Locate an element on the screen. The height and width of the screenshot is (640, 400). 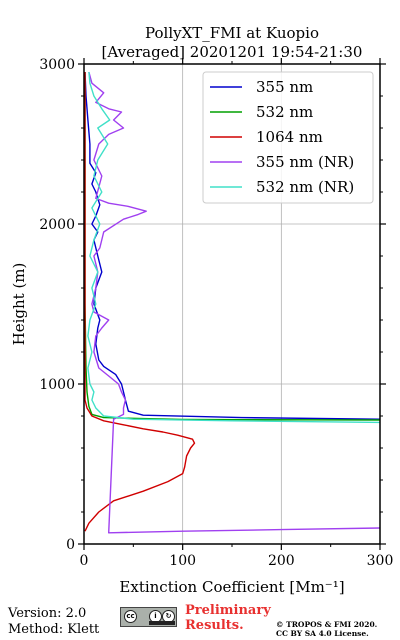
legend-label-3: 1064 nm is located at coordinates (289, 137).